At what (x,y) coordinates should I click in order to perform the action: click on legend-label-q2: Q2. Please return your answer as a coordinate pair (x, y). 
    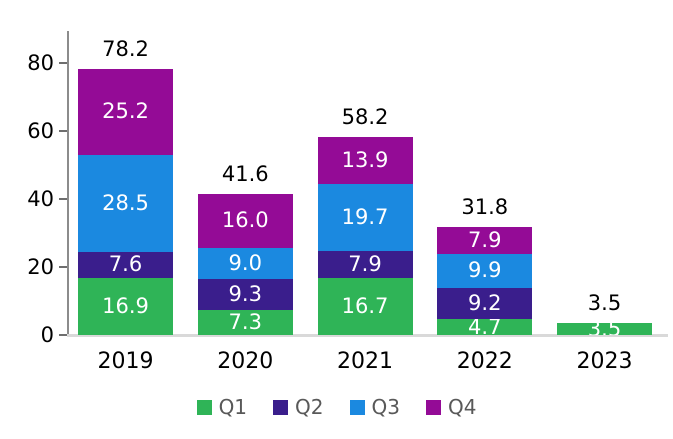
    Looking at the image, I should click on (309, 407).